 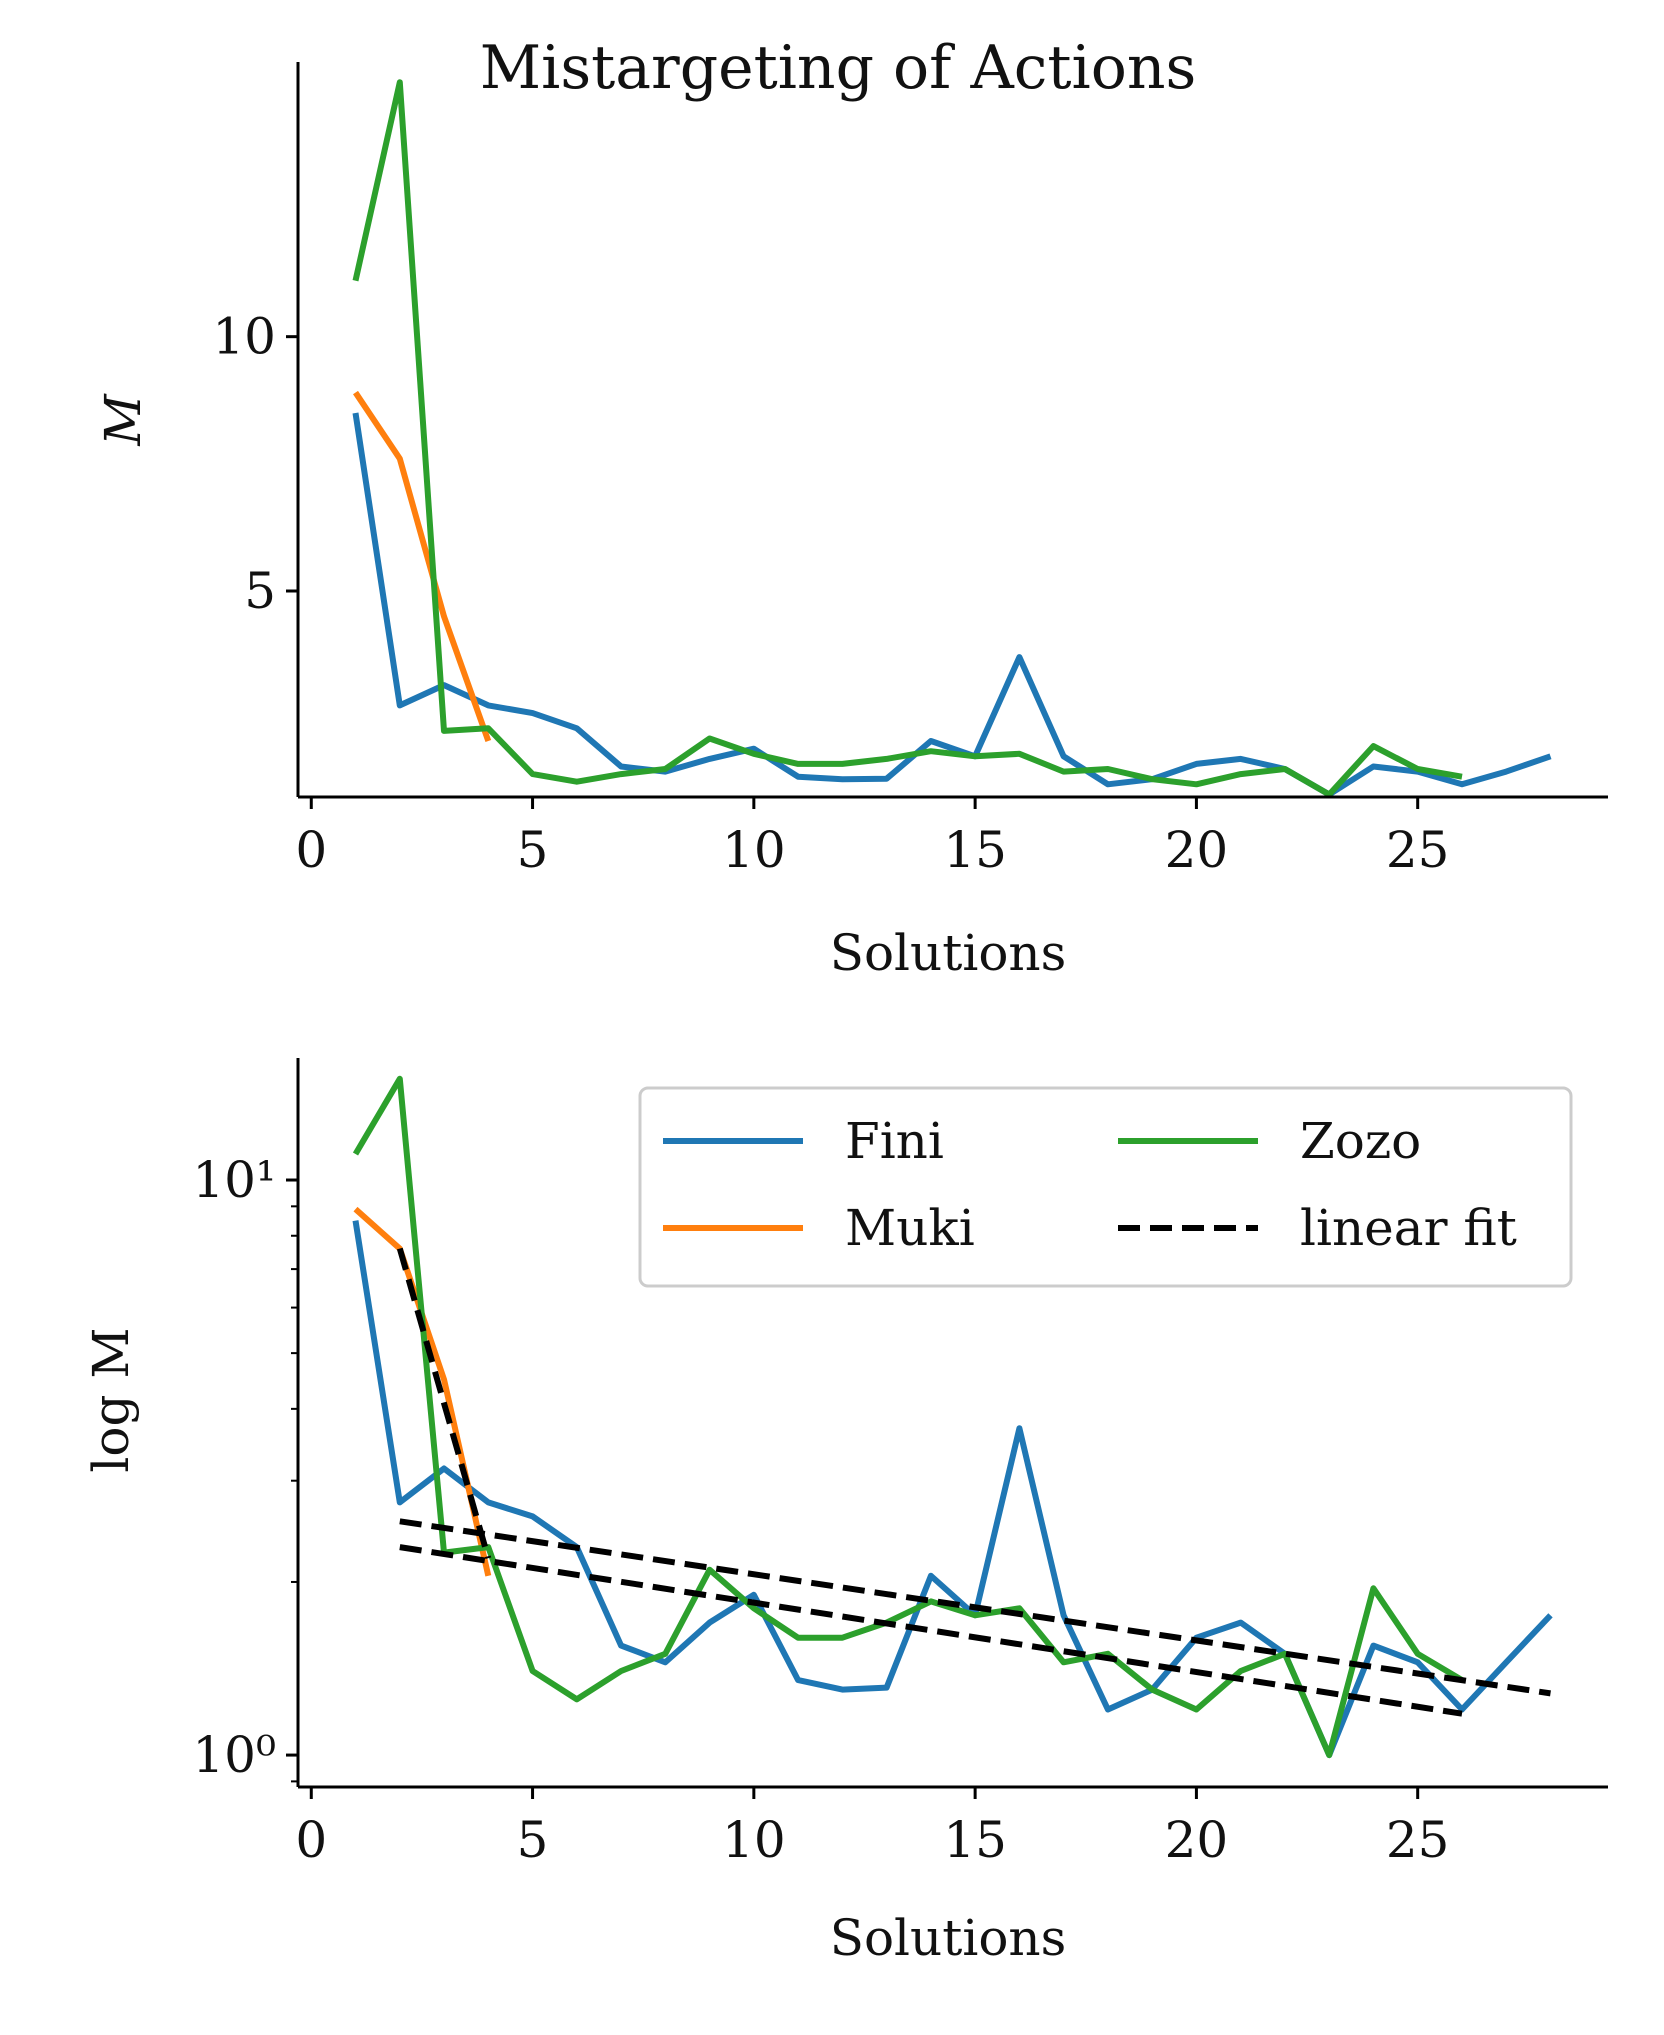 I want to click on bottom-panel-y-tick-label: 10¹, so click(x=234, y=1180).